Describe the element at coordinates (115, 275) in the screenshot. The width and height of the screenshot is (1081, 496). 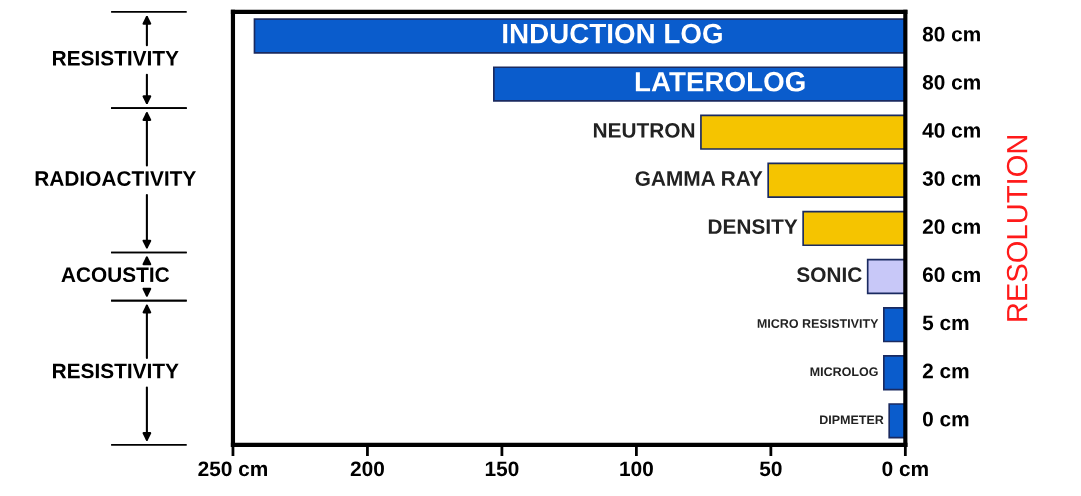
I see `text: ACOUSTIC` at that location.